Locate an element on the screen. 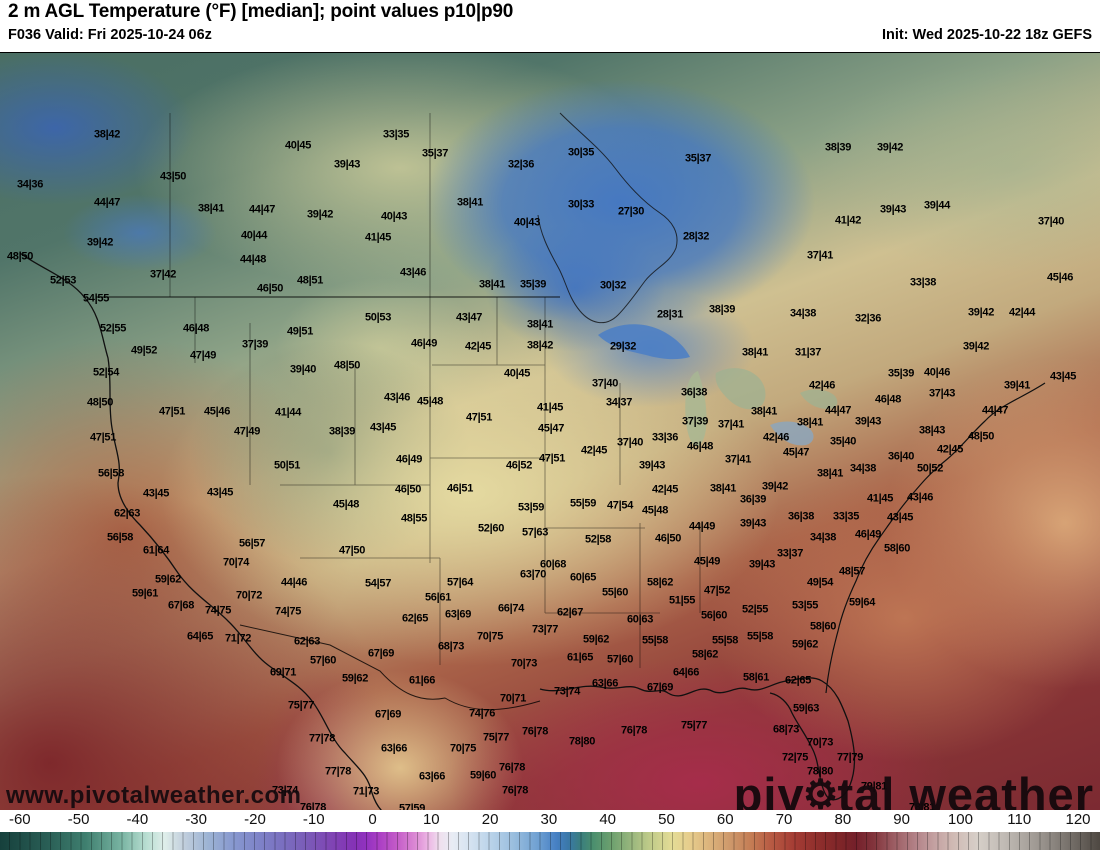  point-value: 44|47 is located at coordinates (107, 202).